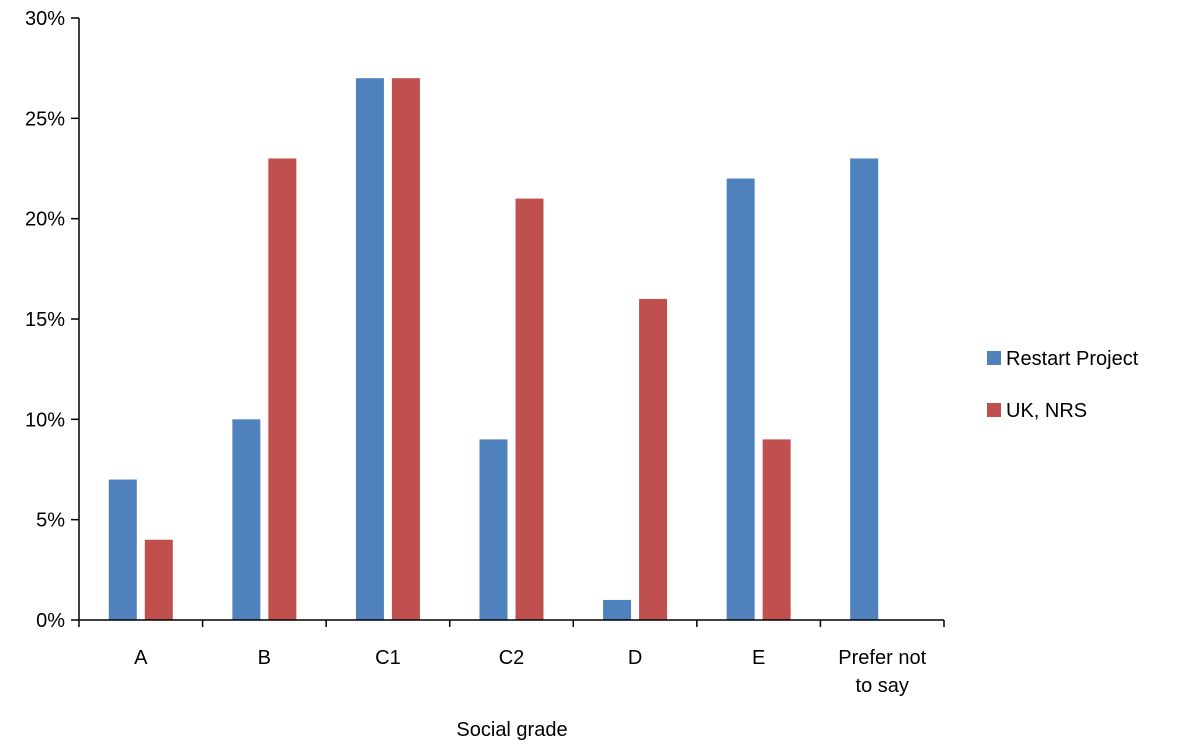 This screenshot has height=744, width=1179. Describe the element at coordinates (758, 658) in the screenshot. I see `x-category-label: E` at that location.